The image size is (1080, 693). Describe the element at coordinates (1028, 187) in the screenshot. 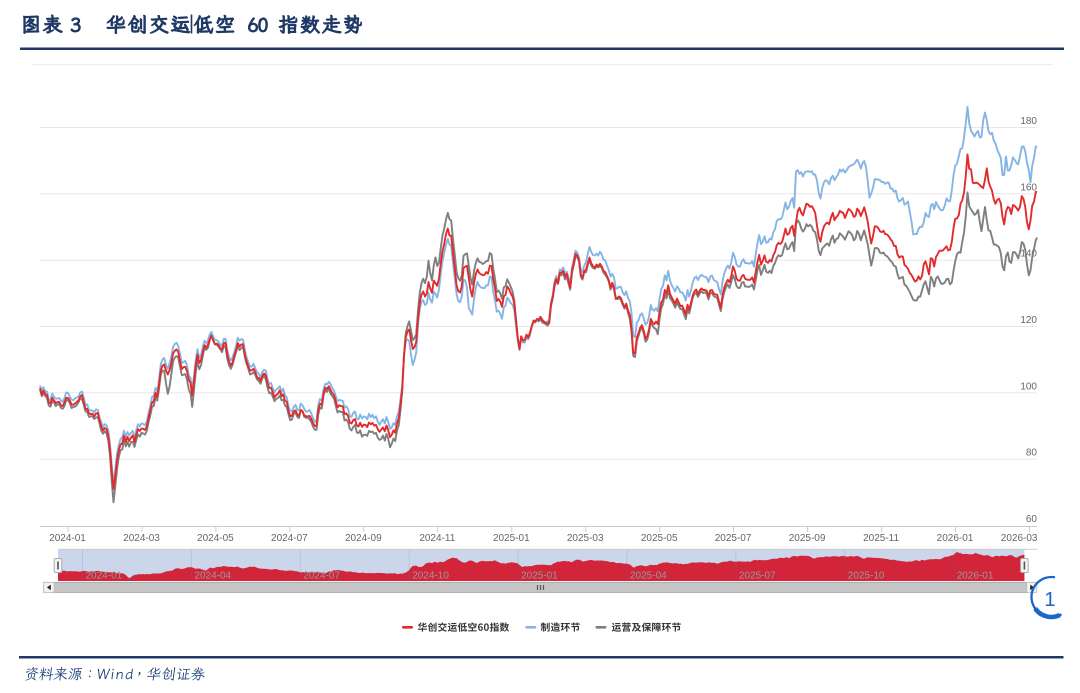

I see `svg-text: 160` at that location.